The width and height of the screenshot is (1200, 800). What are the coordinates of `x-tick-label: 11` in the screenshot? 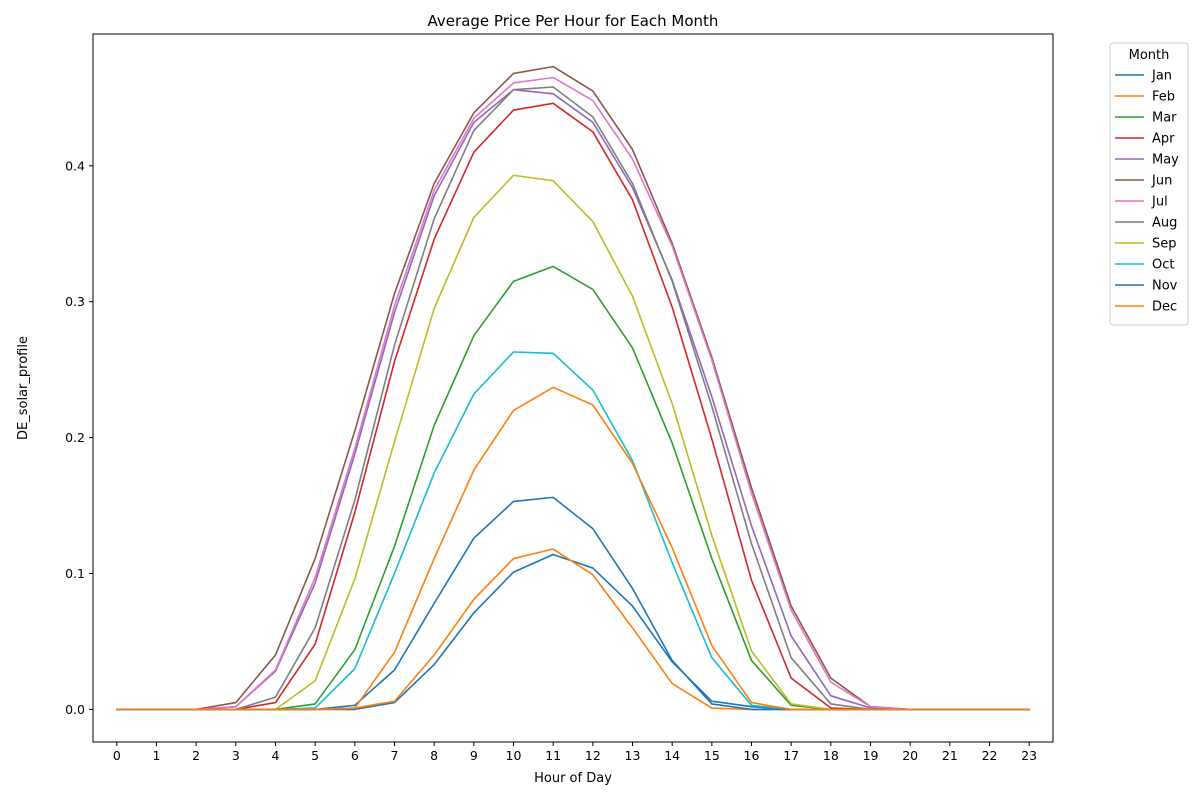 It's located at (553, 755).